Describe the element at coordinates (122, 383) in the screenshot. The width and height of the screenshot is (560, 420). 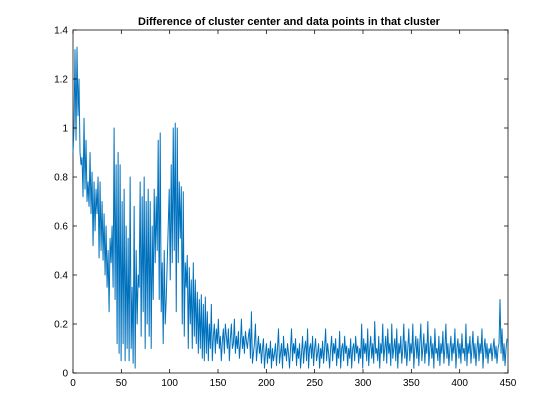
I see `x-tick-label: 50` at that location.